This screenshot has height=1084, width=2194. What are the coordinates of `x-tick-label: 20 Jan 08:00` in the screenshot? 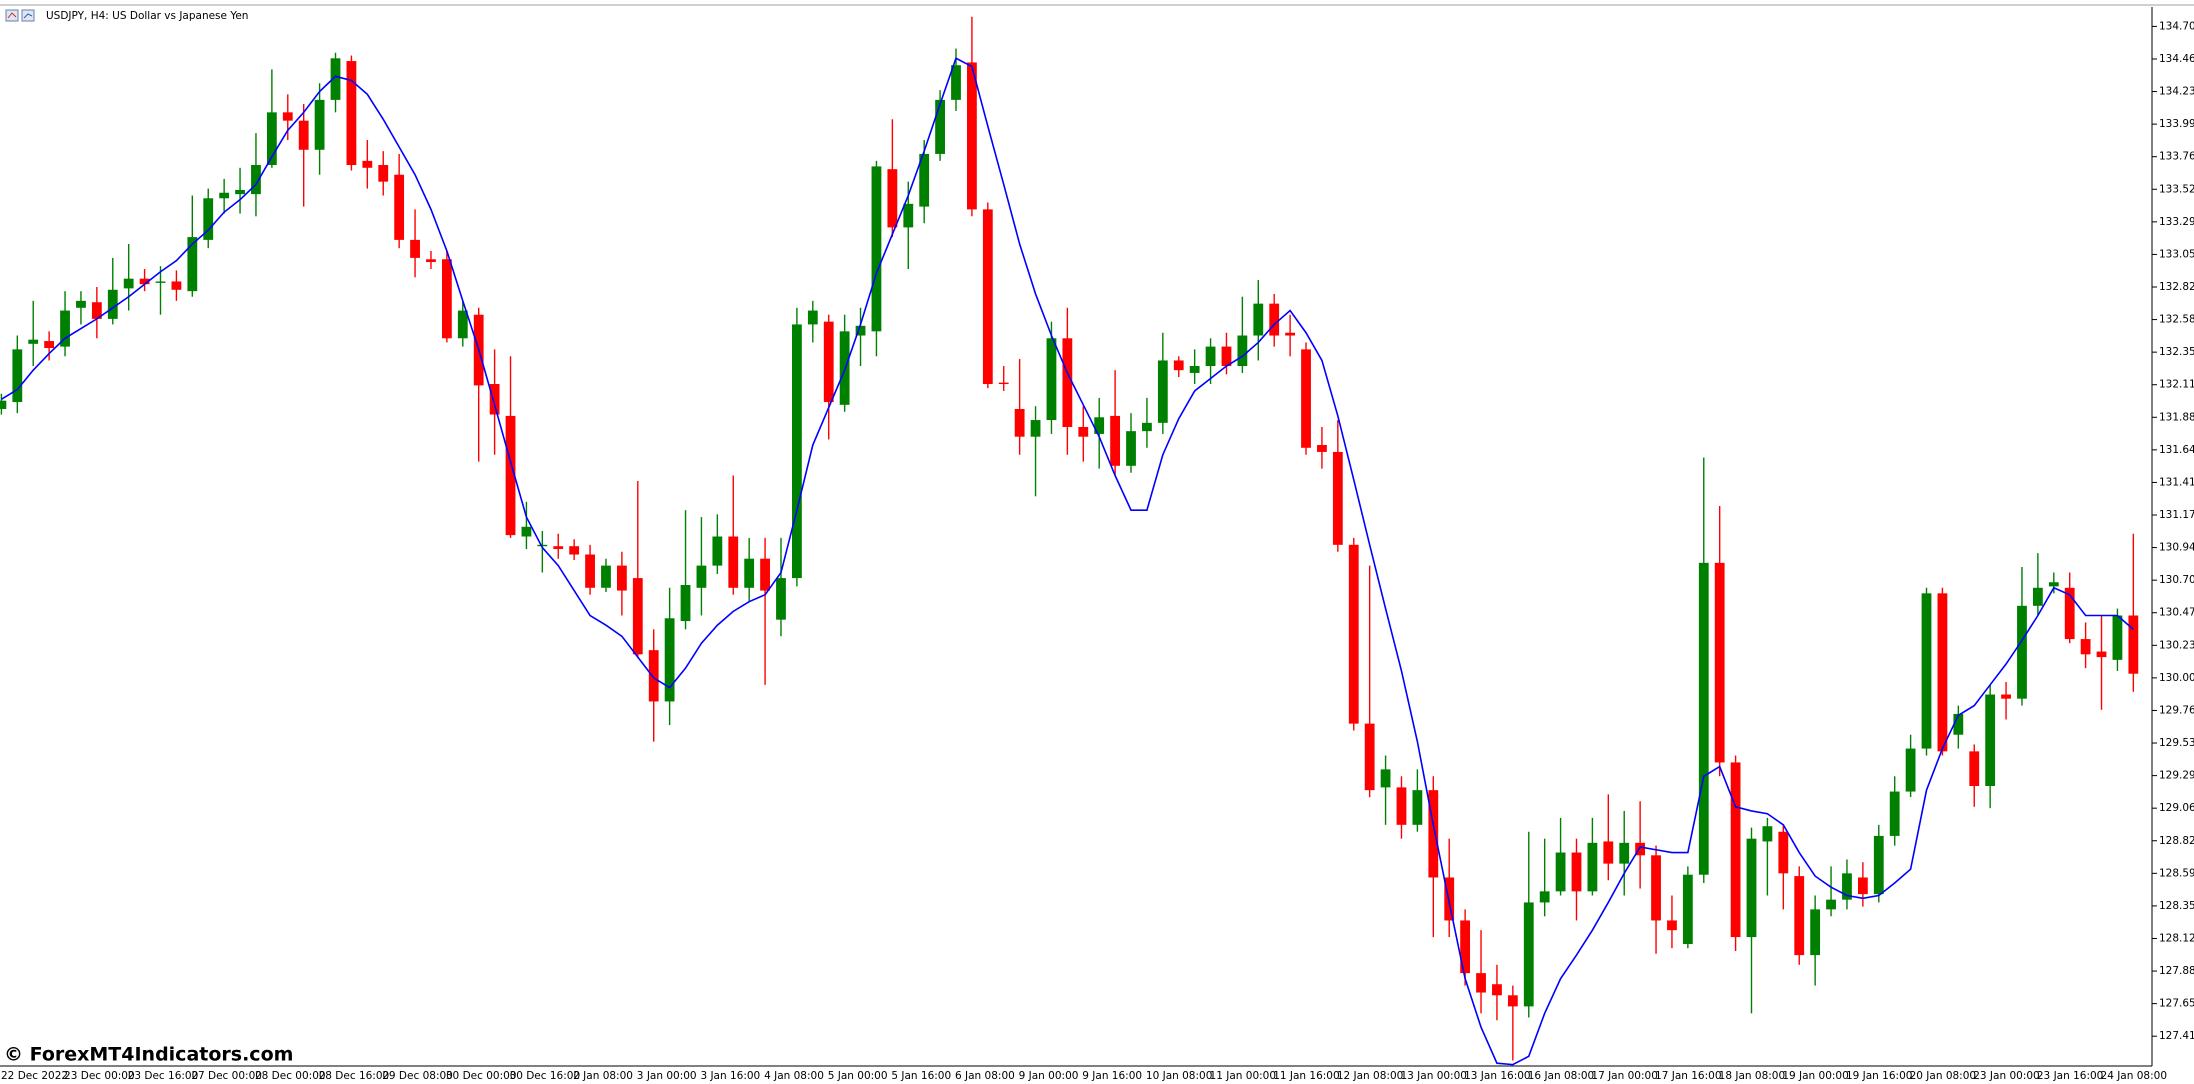 It's located at (1943, 1076).